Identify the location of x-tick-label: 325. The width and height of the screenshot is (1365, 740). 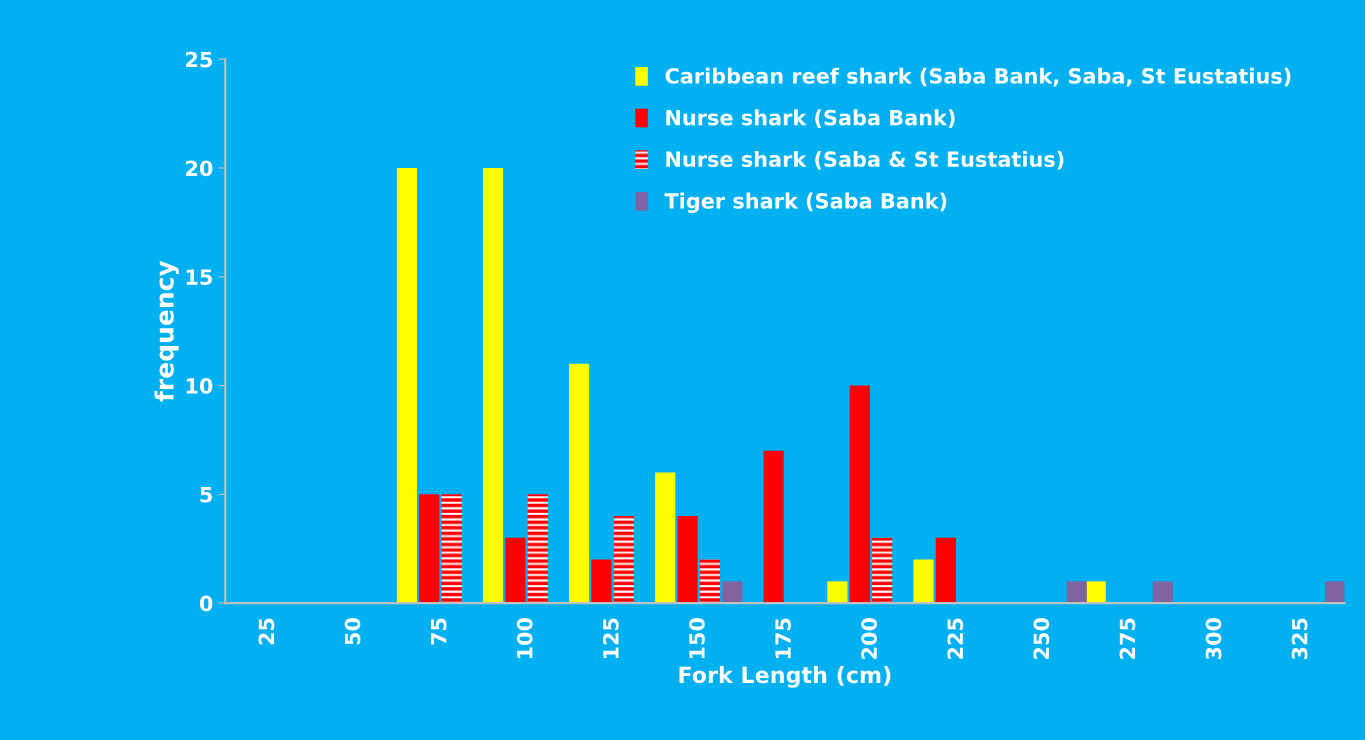
(1299, 639).